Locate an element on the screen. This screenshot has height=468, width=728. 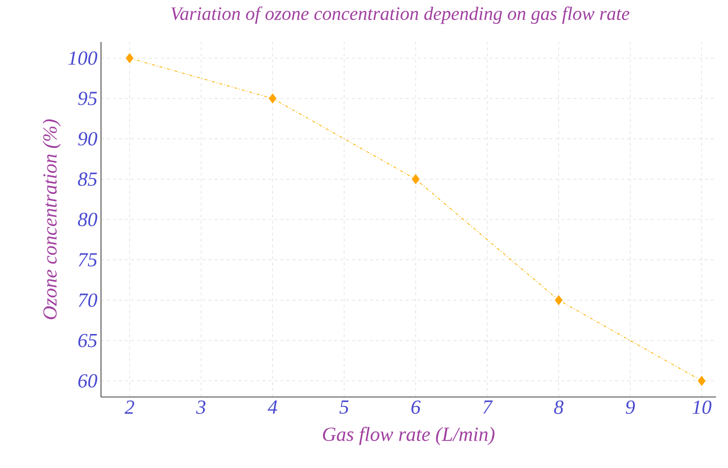
y-tick-label: 80 is located at coordinates (88, 219).